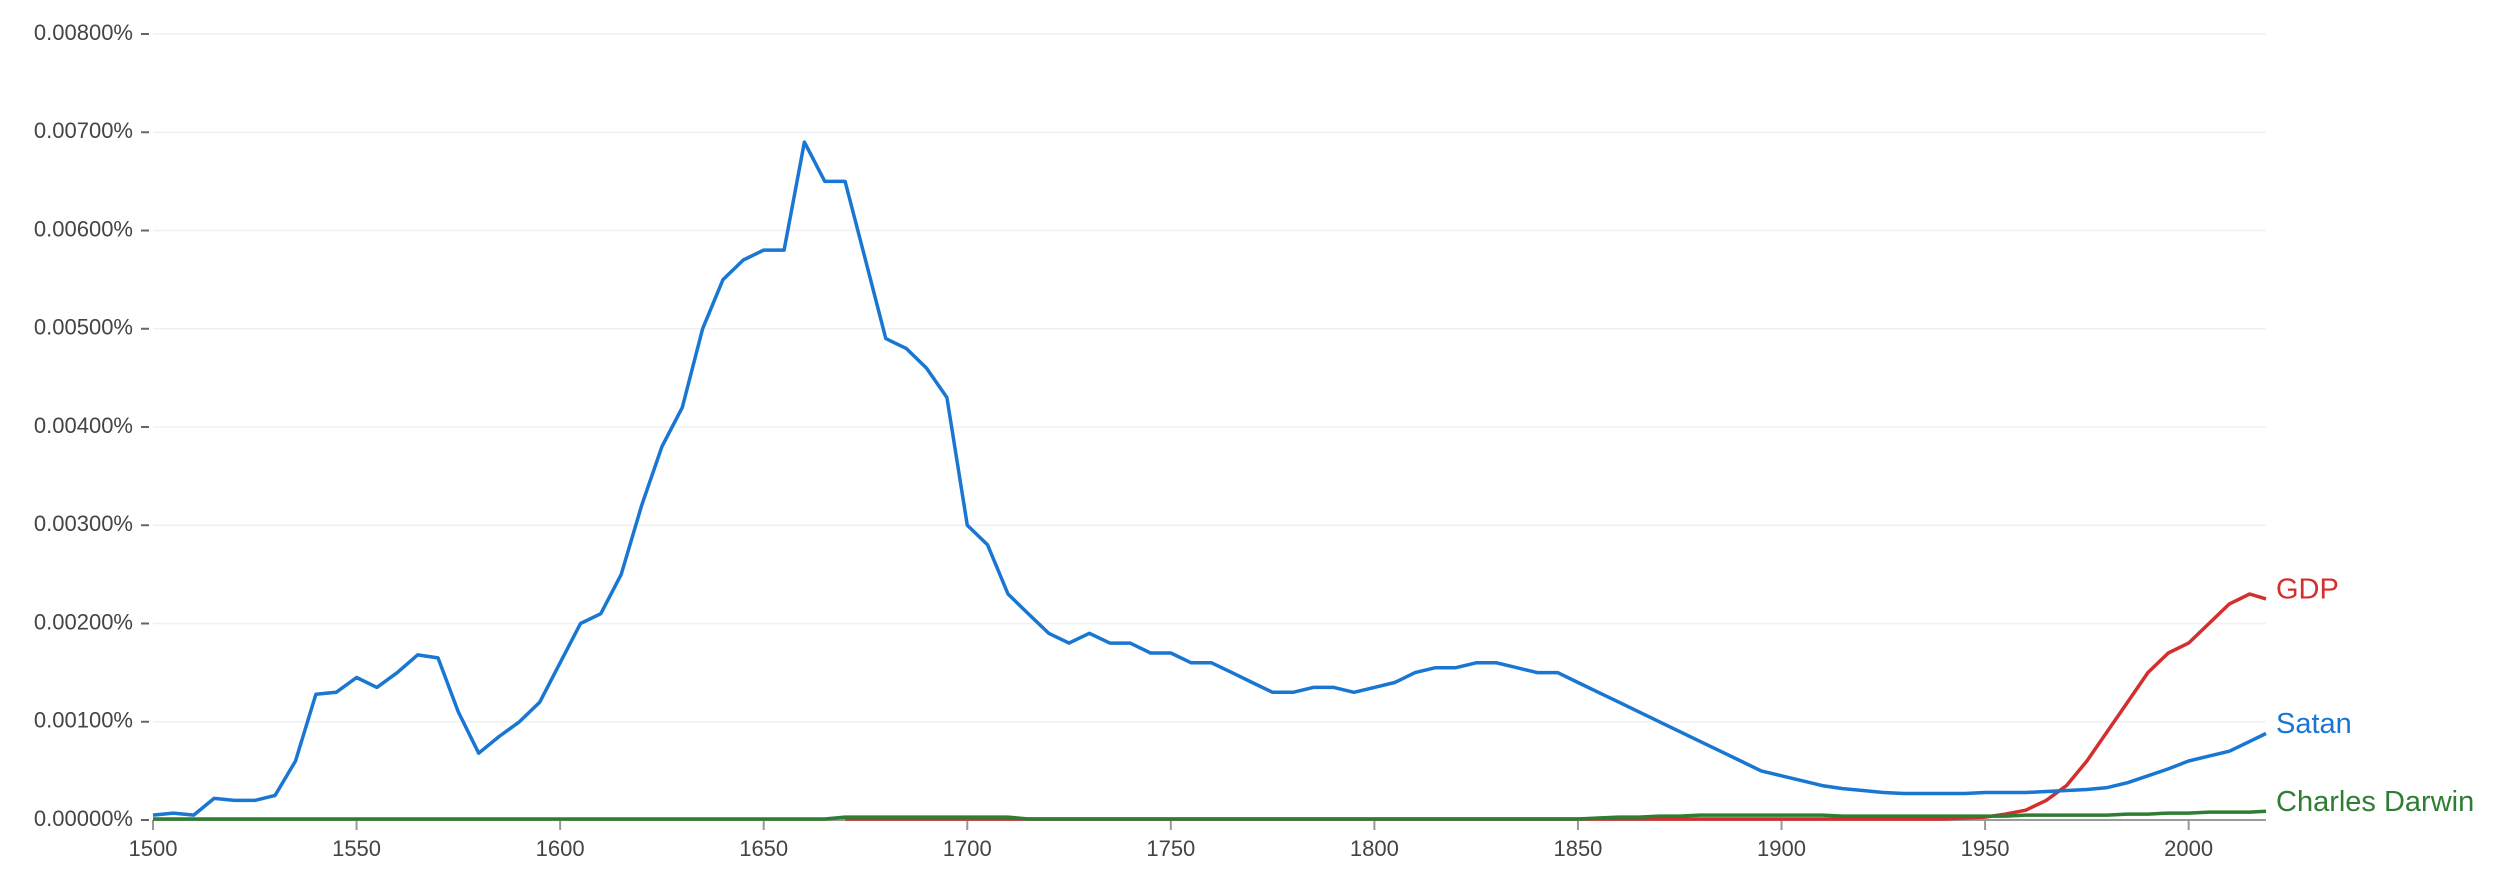 Image resolution: width=2500 pixels, height=875 pixels. What do you see at coordinates (2188, 848) in the screenshot?
I see `x-tick-label: 2000` at bounding box center [2188, 848].